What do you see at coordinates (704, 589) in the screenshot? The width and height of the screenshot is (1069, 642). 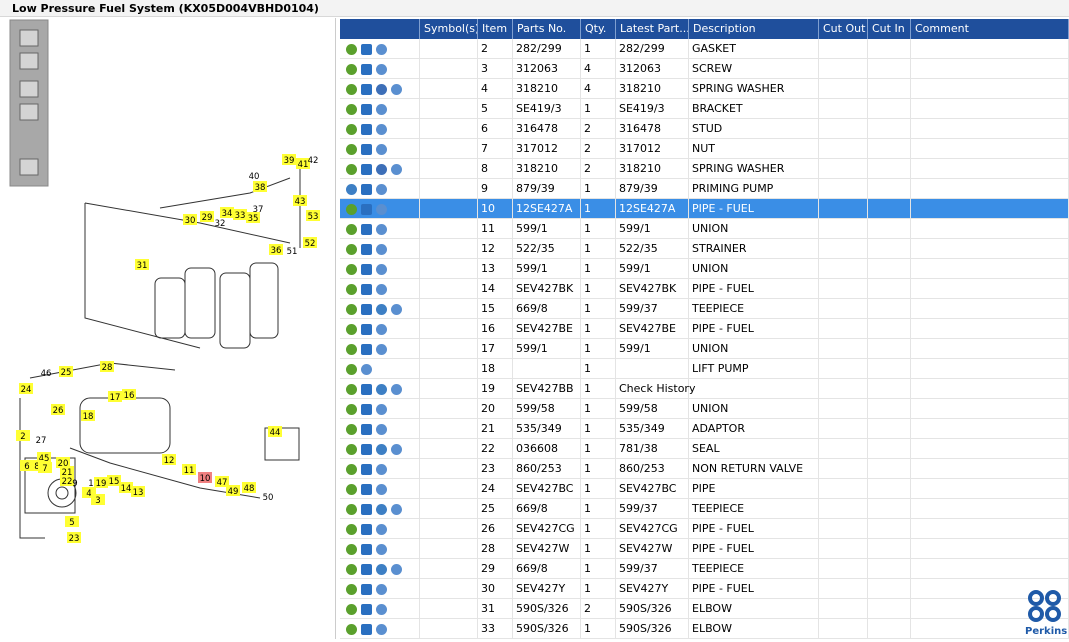 I see `table-row: 30 SEV427Y 1 SEV427Y PIPE - FUEL` at bounding box center [704, 589].